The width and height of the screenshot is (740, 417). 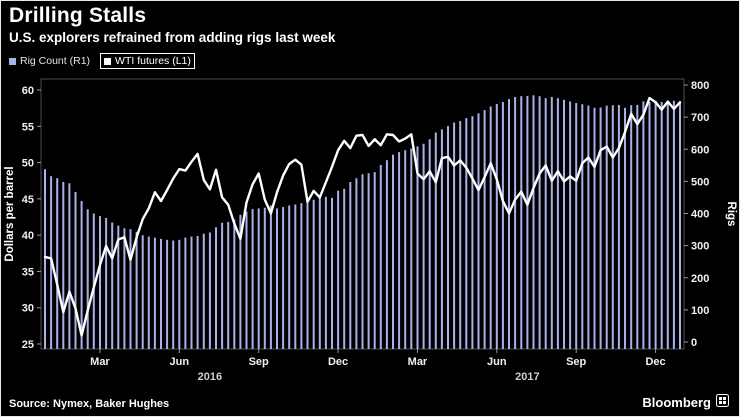 What do you see at coordinates (700, 182) in the screenshot?
I see `svg-text: 500` at bounding box center [700, 182].